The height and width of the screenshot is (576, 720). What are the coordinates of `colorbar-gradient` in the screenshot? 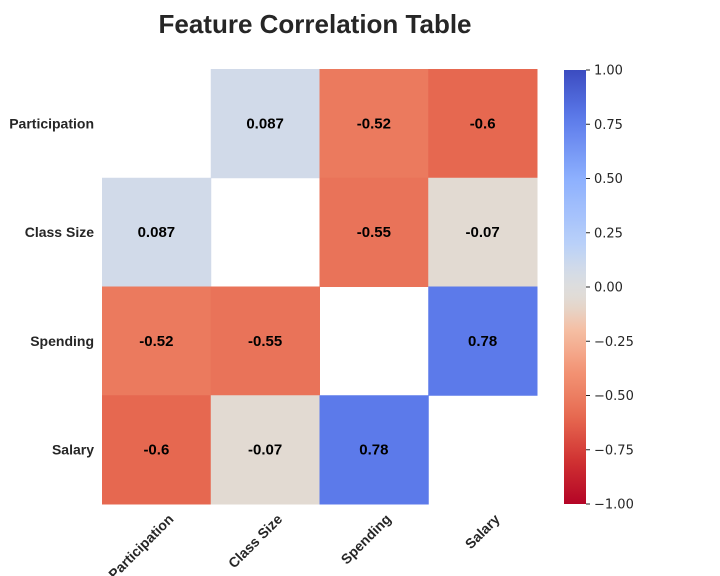 It's located at (575, 287).